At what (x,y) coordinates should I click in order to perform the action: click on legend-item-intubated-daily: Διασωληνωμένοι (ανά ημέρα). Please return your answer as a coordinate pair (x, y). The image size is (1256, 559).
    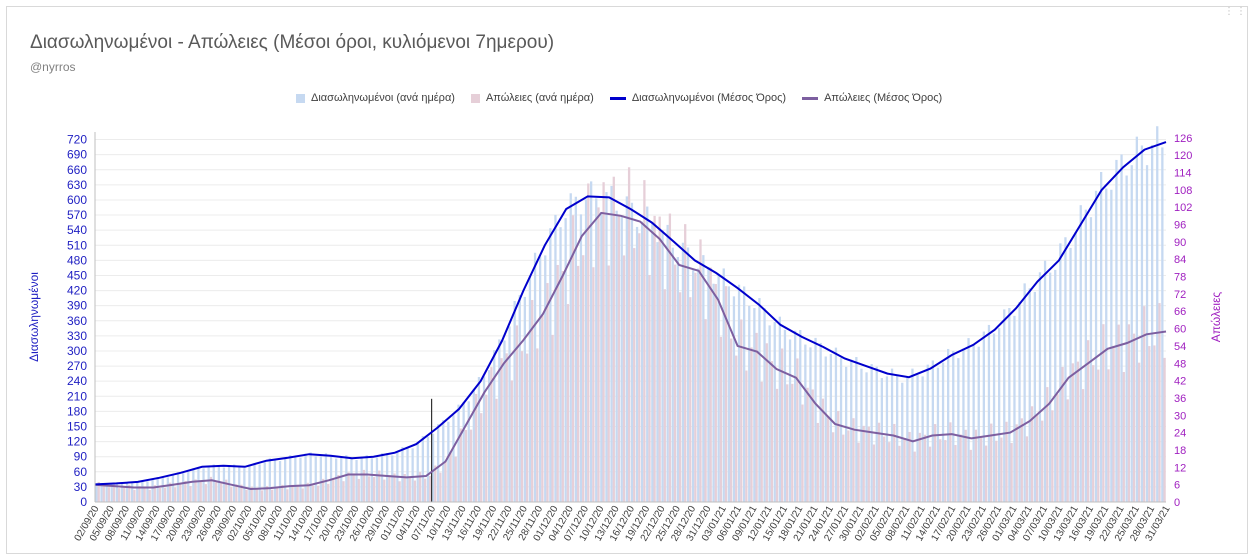
    Looking at the image, I should click on (375, 98).